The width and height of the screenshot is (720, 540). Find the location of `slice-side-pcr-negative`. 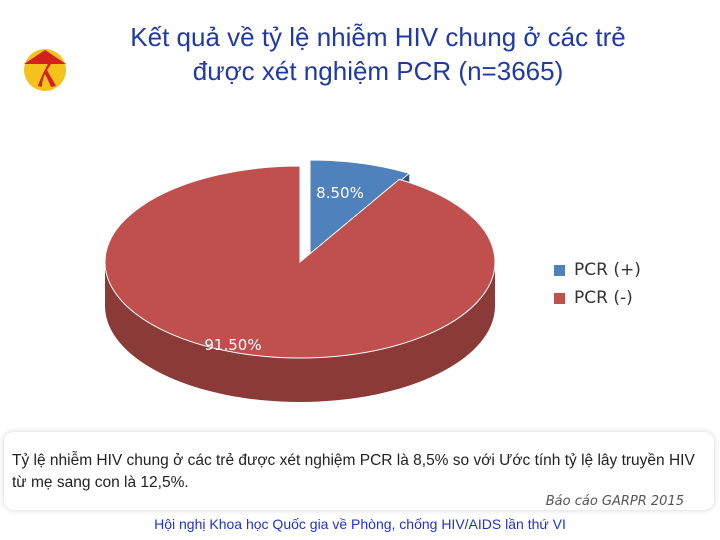

slice-side-pcr-negative is located at coordinates (300, 332).